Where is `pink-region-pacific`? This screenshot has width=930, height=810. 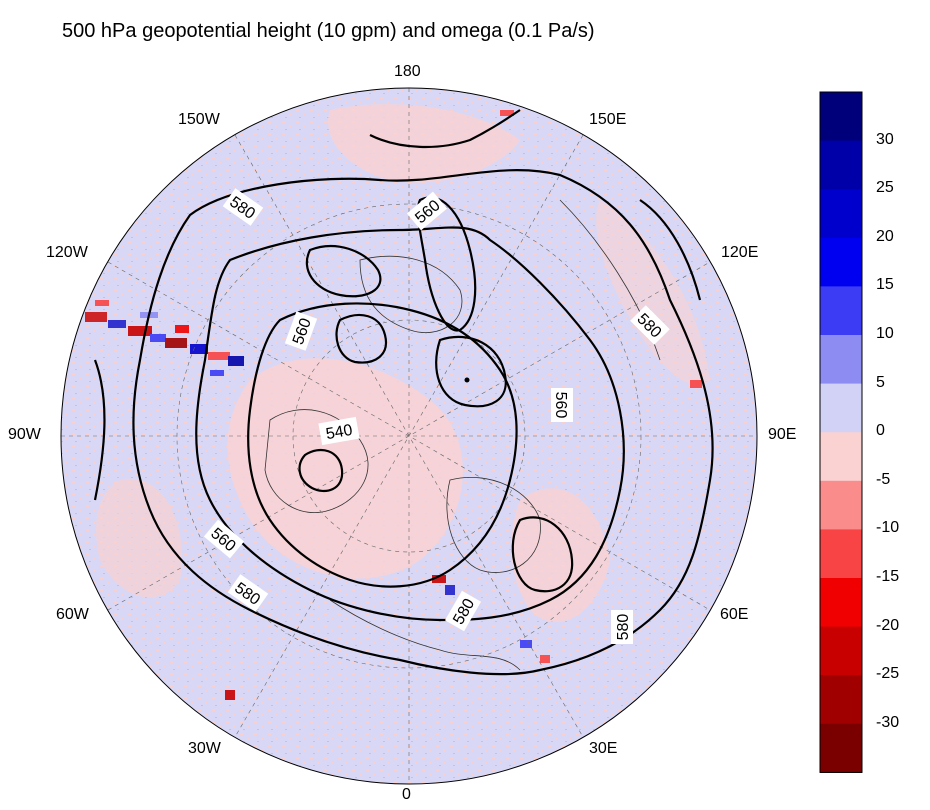 pink-region-pacific is located at coordinates (424, 143).